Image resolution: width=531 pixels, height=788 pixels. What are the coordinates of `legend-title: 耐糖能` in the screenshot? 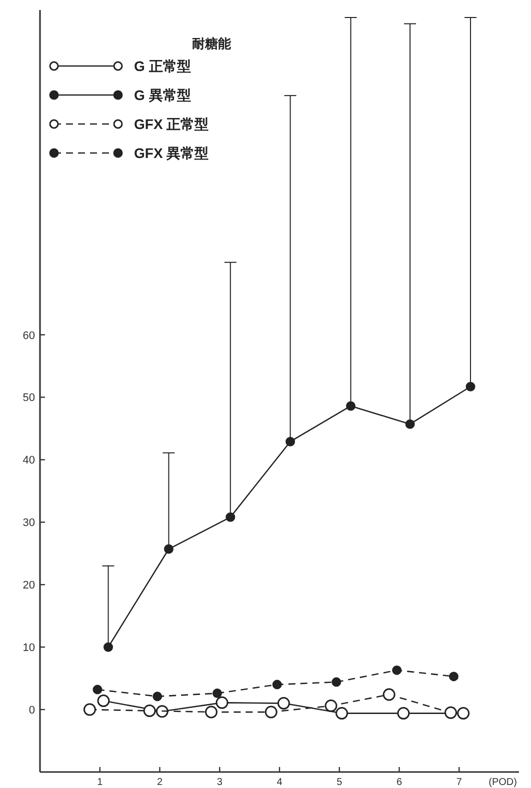 It's located at (212, 43).